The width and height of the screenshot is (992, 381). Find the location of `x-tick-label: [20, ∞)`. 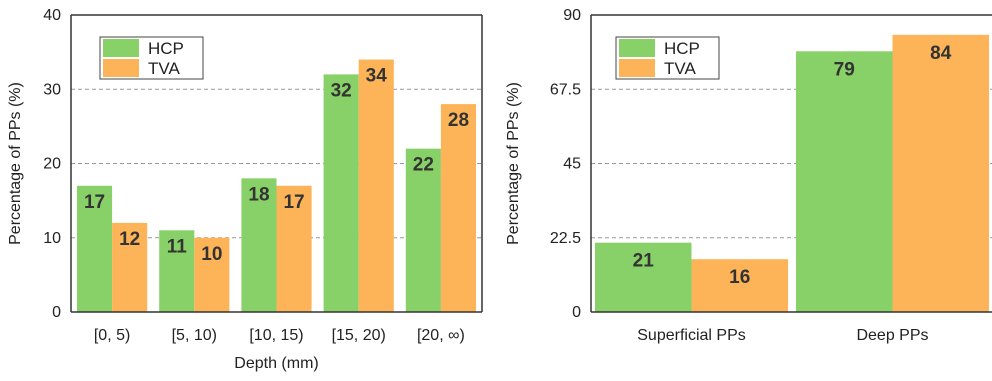

x-tick-label: [20, ∞) is located at coordinates (441, 335).